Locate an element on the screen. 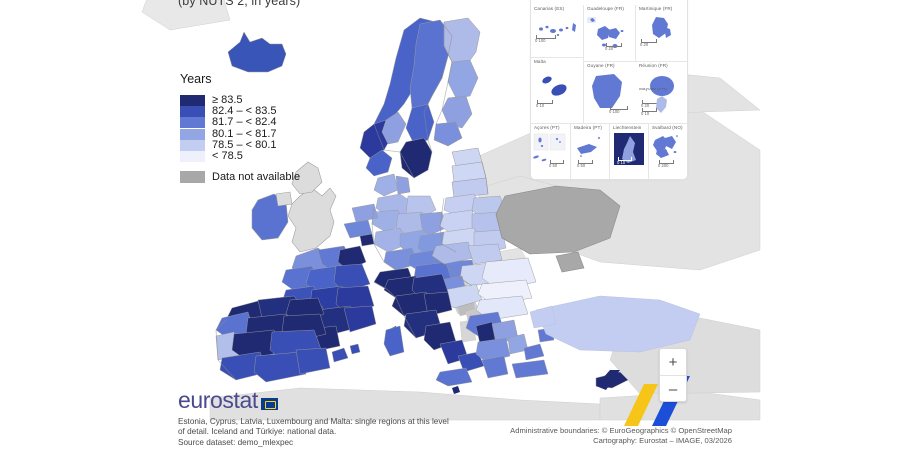 This screenshot has width=900, height=456. inset-caption: Mayotte (FR) is located at coordinates (653, 89).